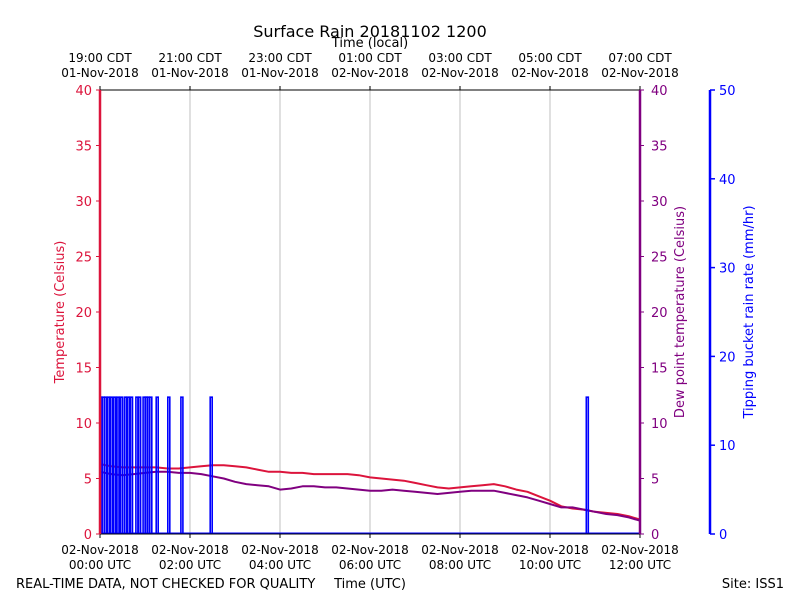 The width and height of the screenshot is (800, 600). I want to click on x-tick-label-utc-time: 12:00 UTC, so click(640, 565).